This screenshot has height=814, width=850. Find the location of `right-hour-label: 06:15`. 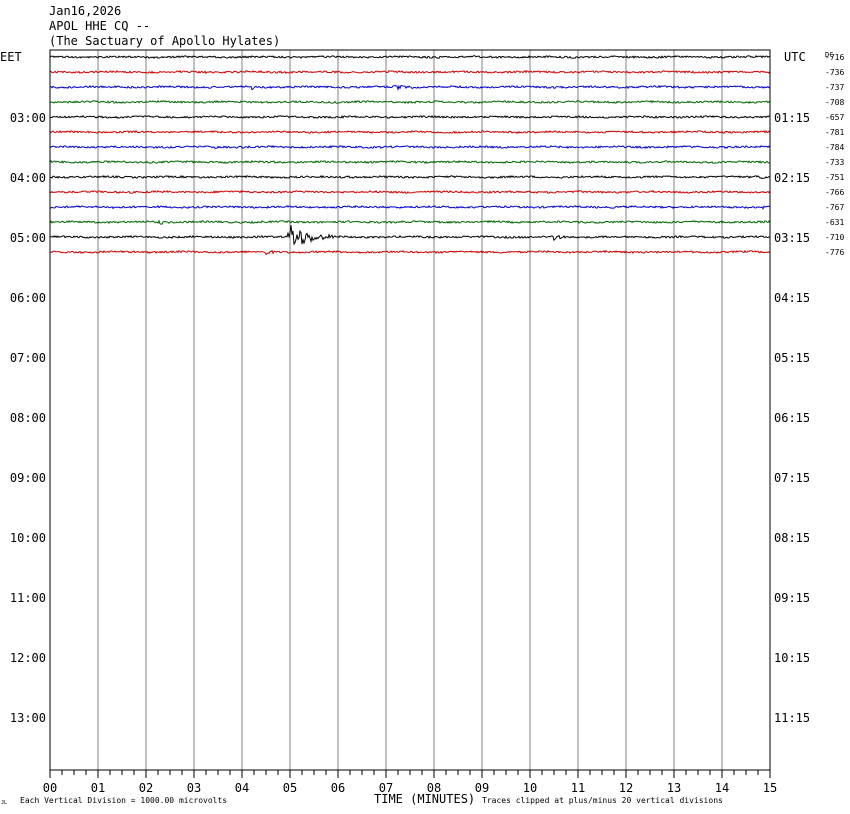

right-hour-label: 06:15 is located at coordinates (792, 418).